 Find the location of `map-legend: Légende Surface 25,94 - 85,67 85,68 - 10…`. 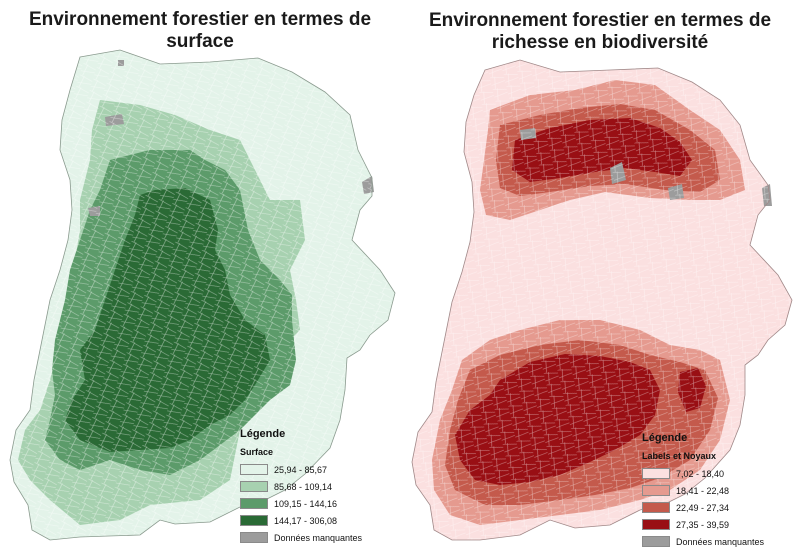

map-legend: Légende Surface 25,94 - 85,67 85,68 - 10… is located at coordinates (301, 487).